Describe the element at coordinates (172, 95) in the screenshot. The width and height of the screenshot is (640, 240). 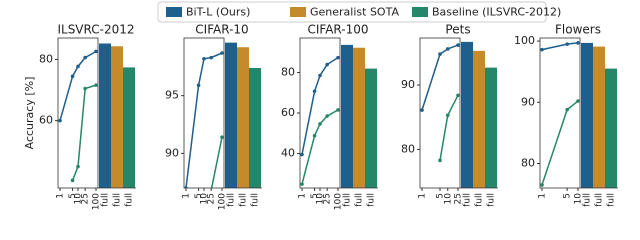
I see `y-tick-label: 95` at that location.